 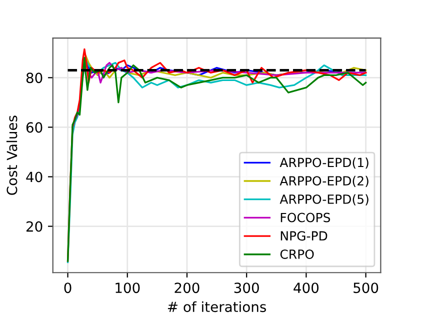 I want to click on x-tick-label: 100, so click(x=128, y=288).